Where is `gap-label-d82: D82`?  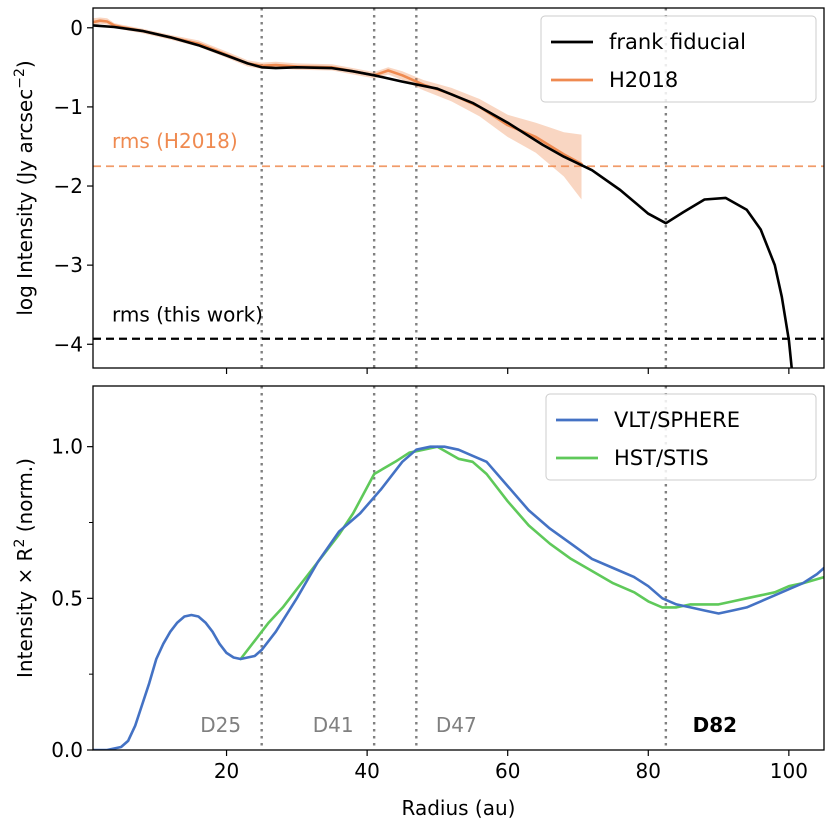 gap-label-d82: D82 is located at coordinates (715, 725).